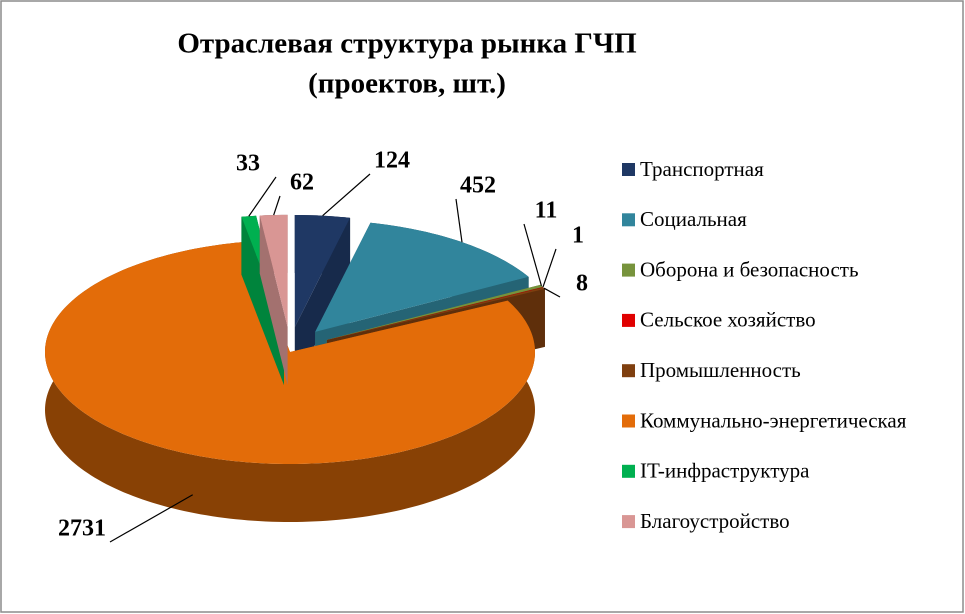 Image resolution: width=965 pixels, height=614 pixels. What do you see at coordinates (582, 284) in the screenshot?
I see `data-label: 8` at bounding box center [582, 284].